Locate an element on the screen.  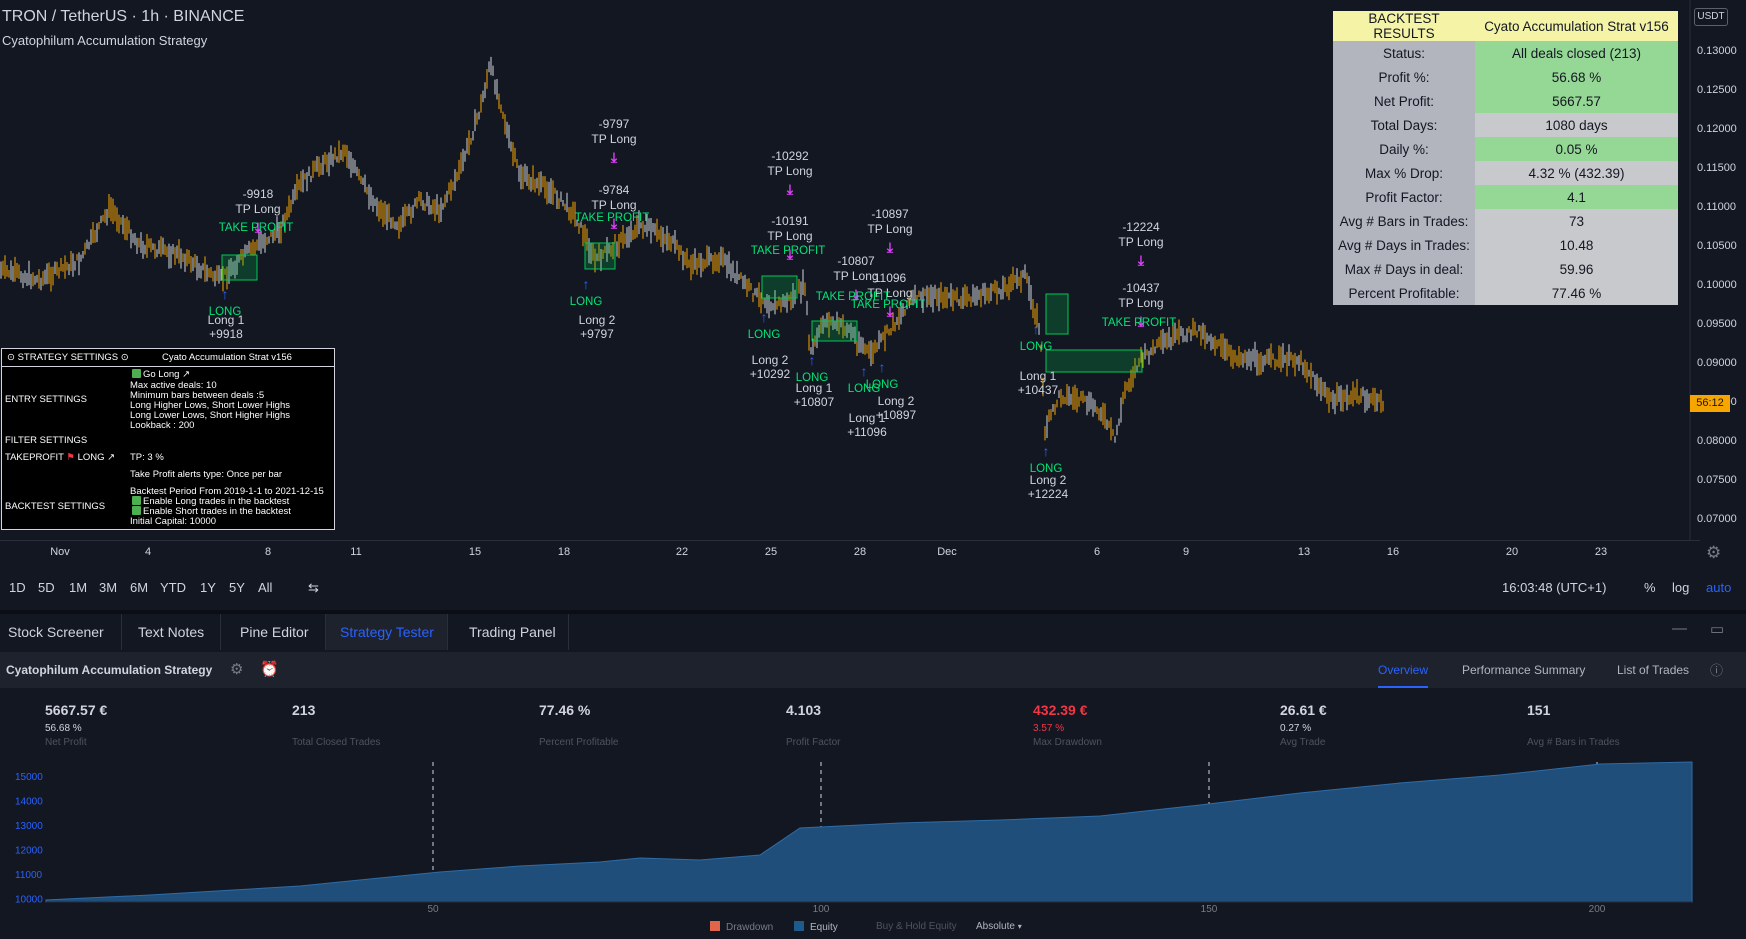
equity-y-tick: 15000 is located at coordinates (29, 777).